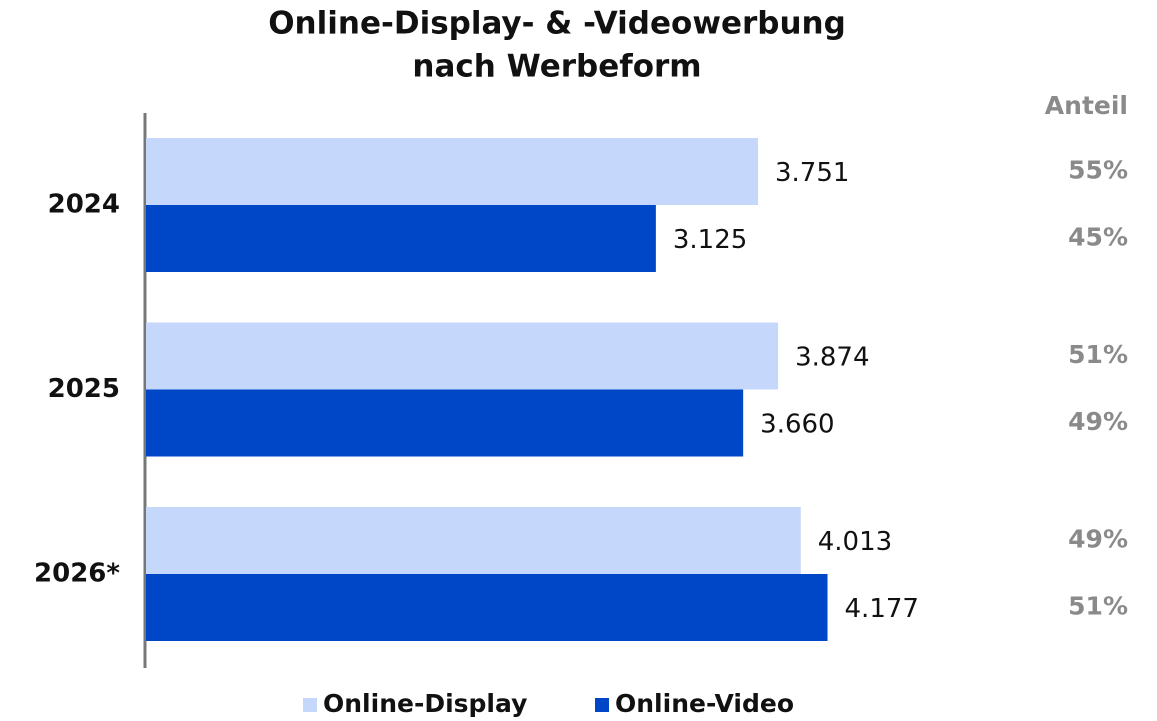  I want to click on chart-title: nach Werbeform, so click(556, 67).